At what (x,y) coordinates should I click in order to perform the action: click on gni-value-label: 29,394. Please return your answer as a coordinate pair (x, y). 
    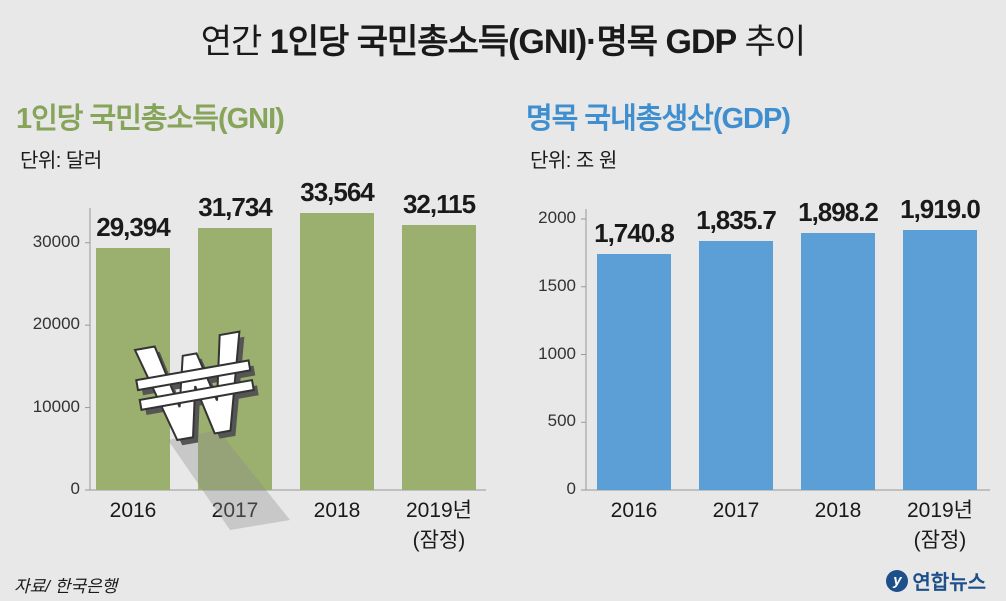
    Looking at the image, I should click on (133, 226).